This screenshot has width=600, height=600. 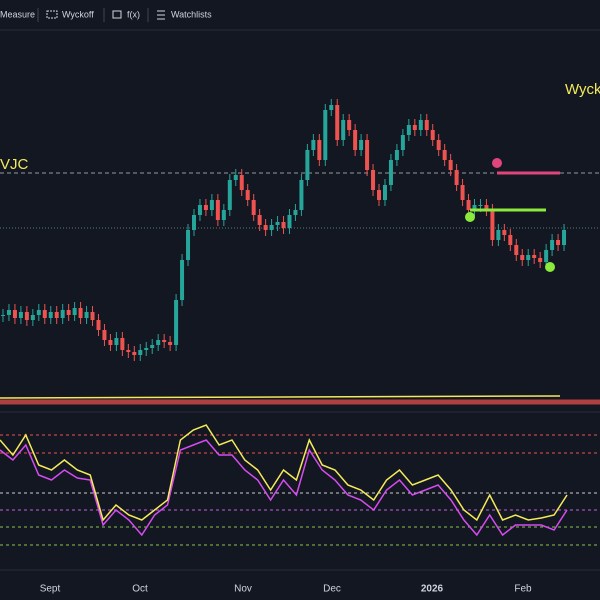 I want to click on symbol-label: VJC, so click(x=14, y=164).